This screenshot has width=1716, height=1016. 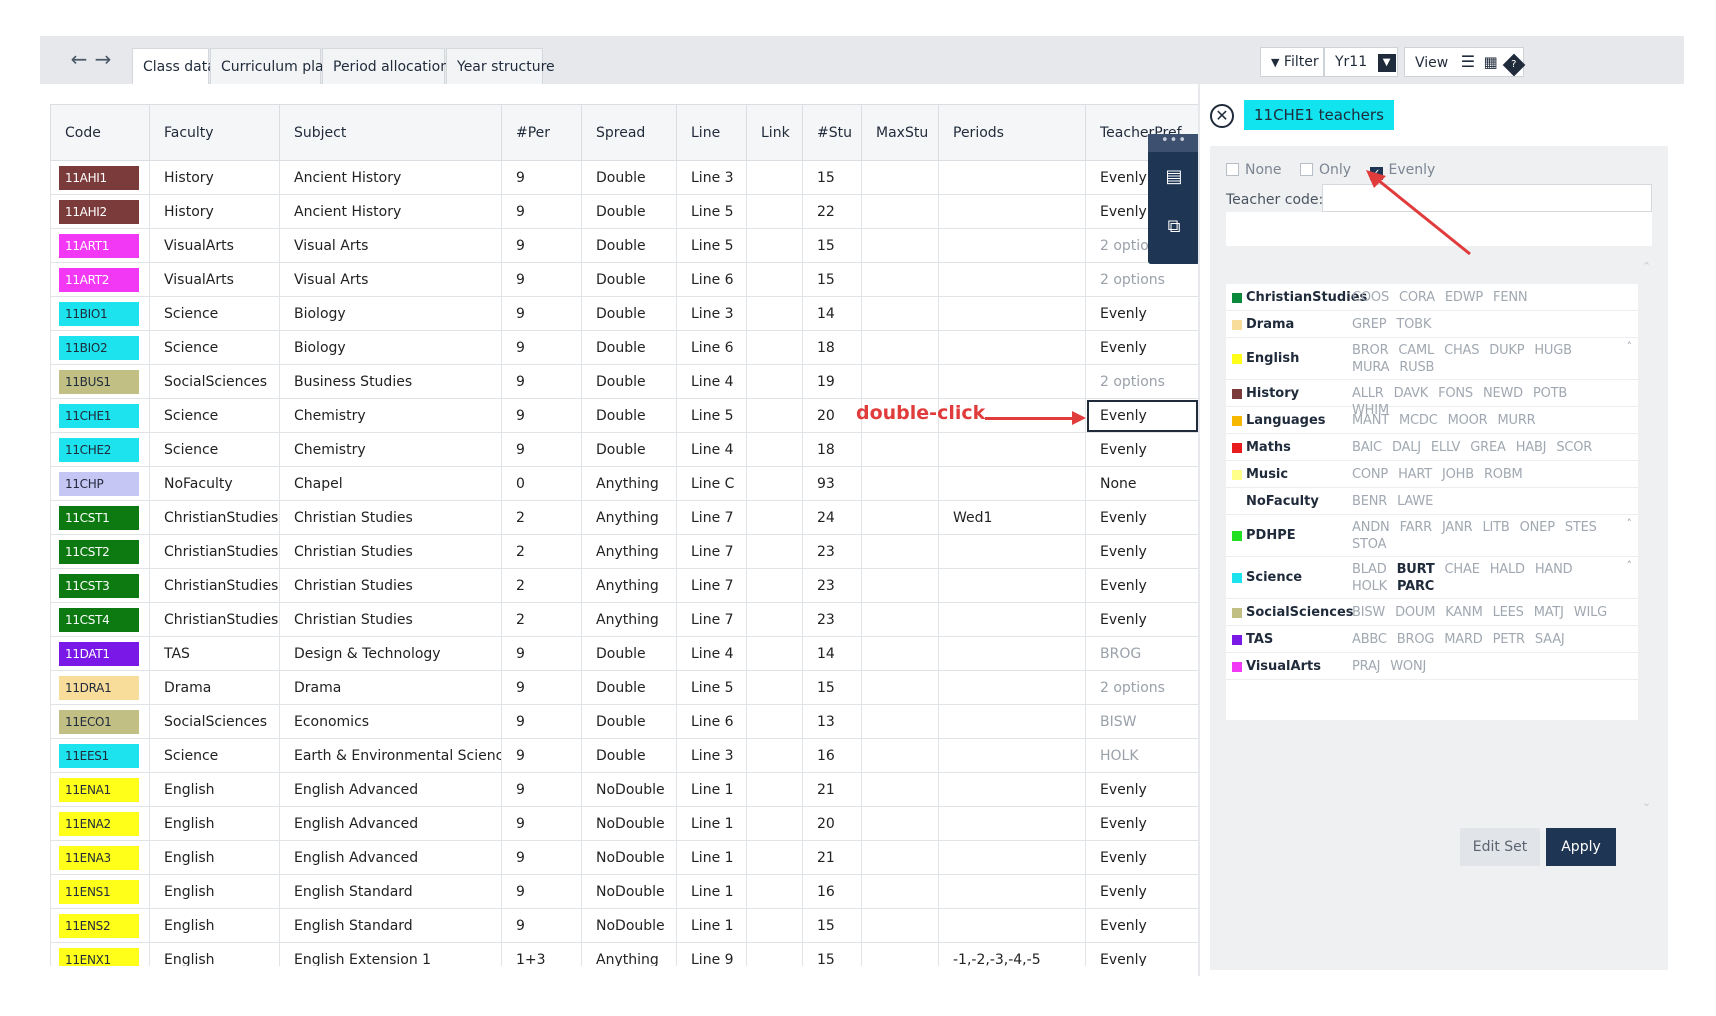 What do you see at coordinates (832, 857) in the screenshot?
I see `cell-stu: 21` at bounding box center [832, 857].